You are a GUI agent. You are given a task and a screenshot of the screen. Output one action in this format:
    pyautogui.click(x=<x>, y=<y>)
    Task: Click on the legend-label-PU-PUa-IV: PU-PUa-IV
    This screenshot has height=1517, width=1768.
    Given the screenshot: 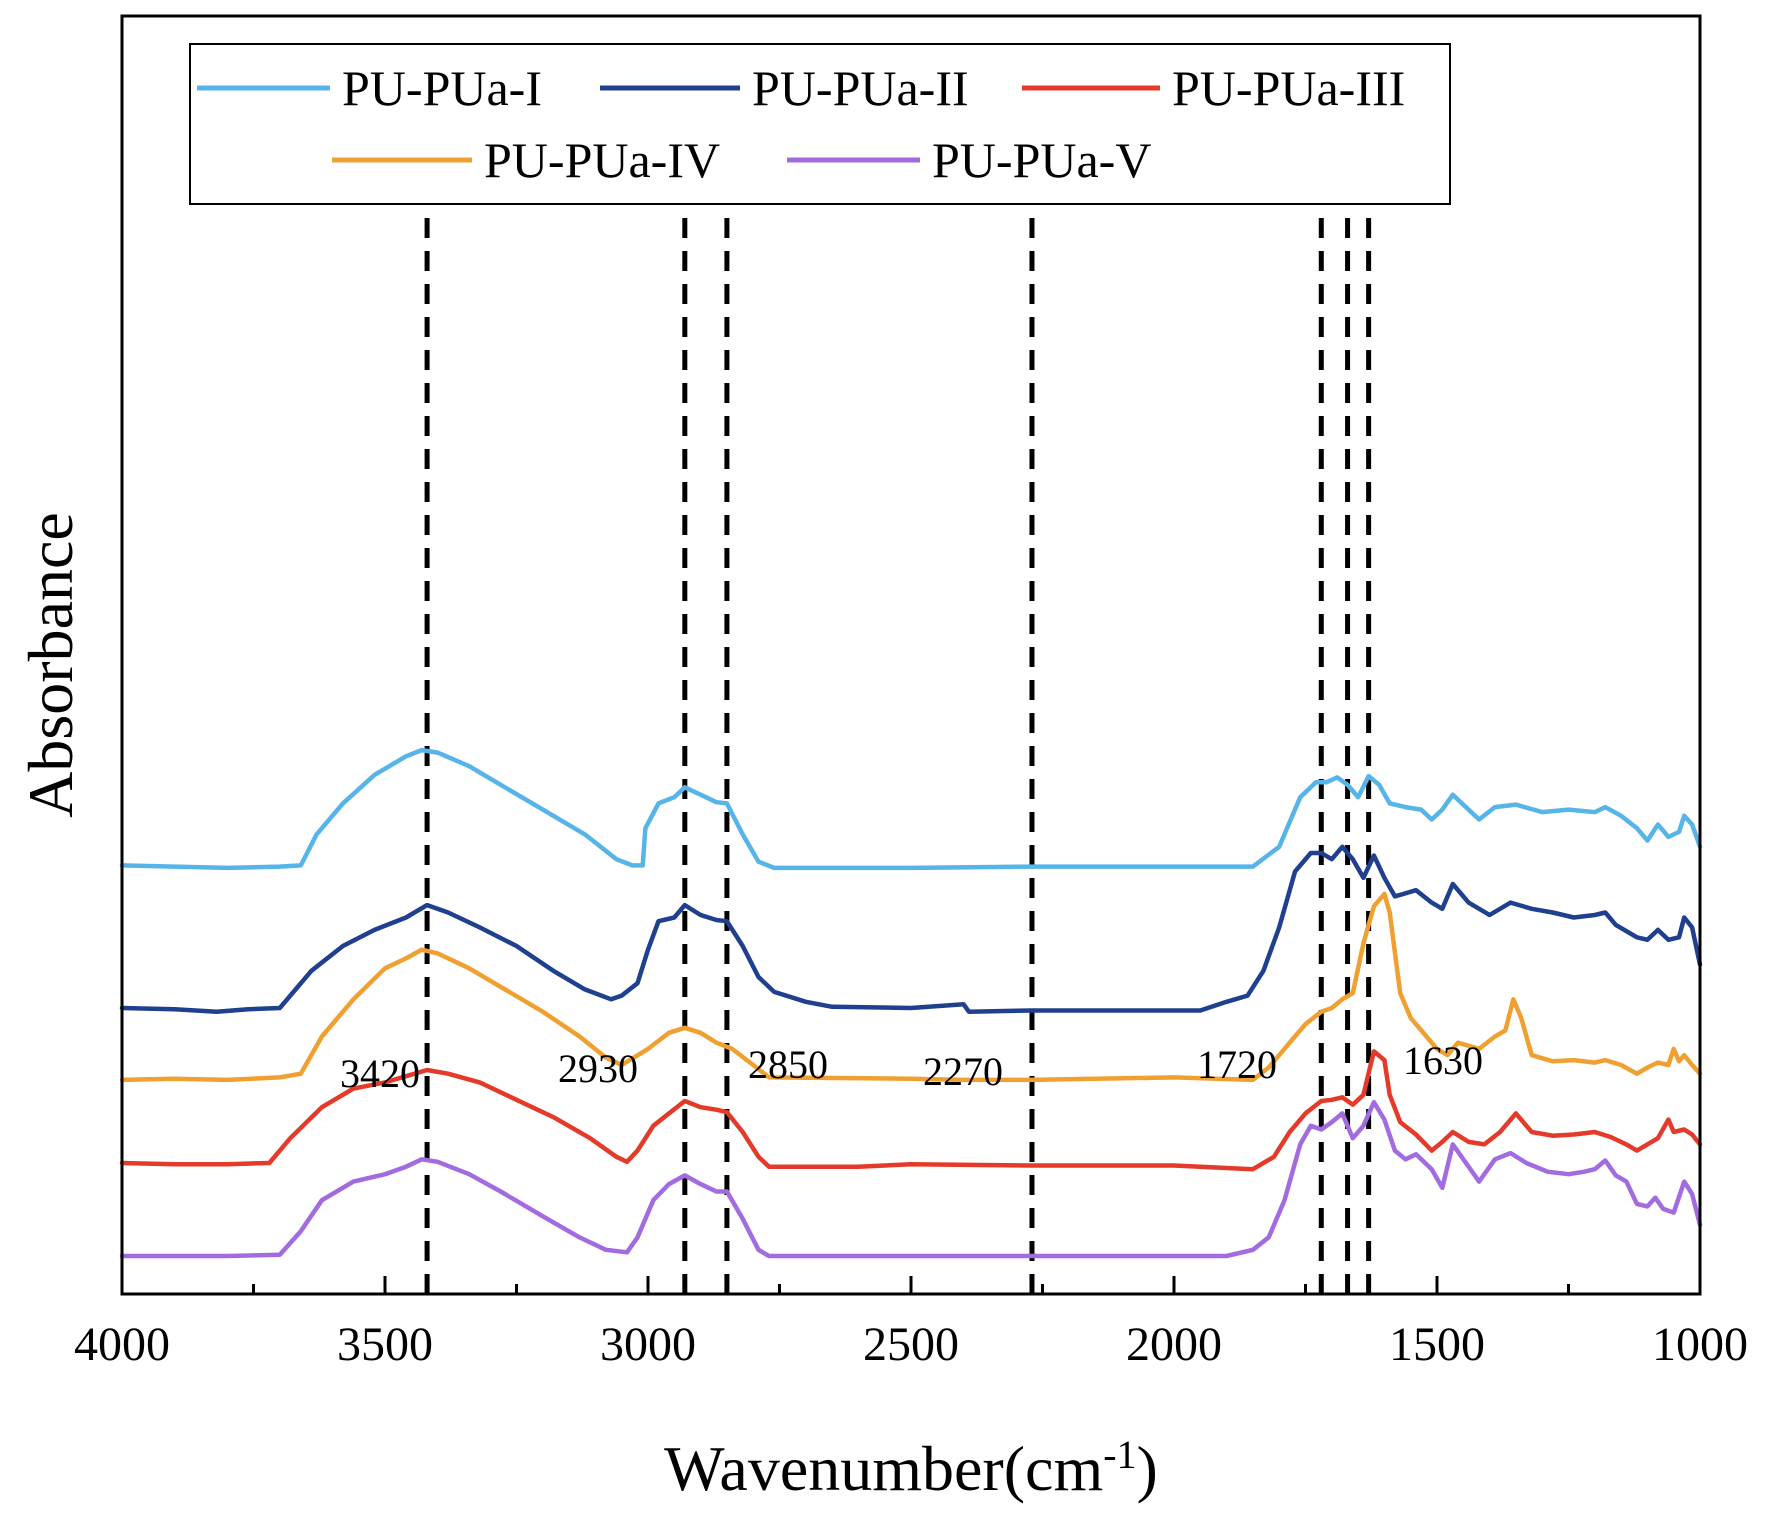 What is the action you would take?
    pyautogui.click(x=602, y=160)
    